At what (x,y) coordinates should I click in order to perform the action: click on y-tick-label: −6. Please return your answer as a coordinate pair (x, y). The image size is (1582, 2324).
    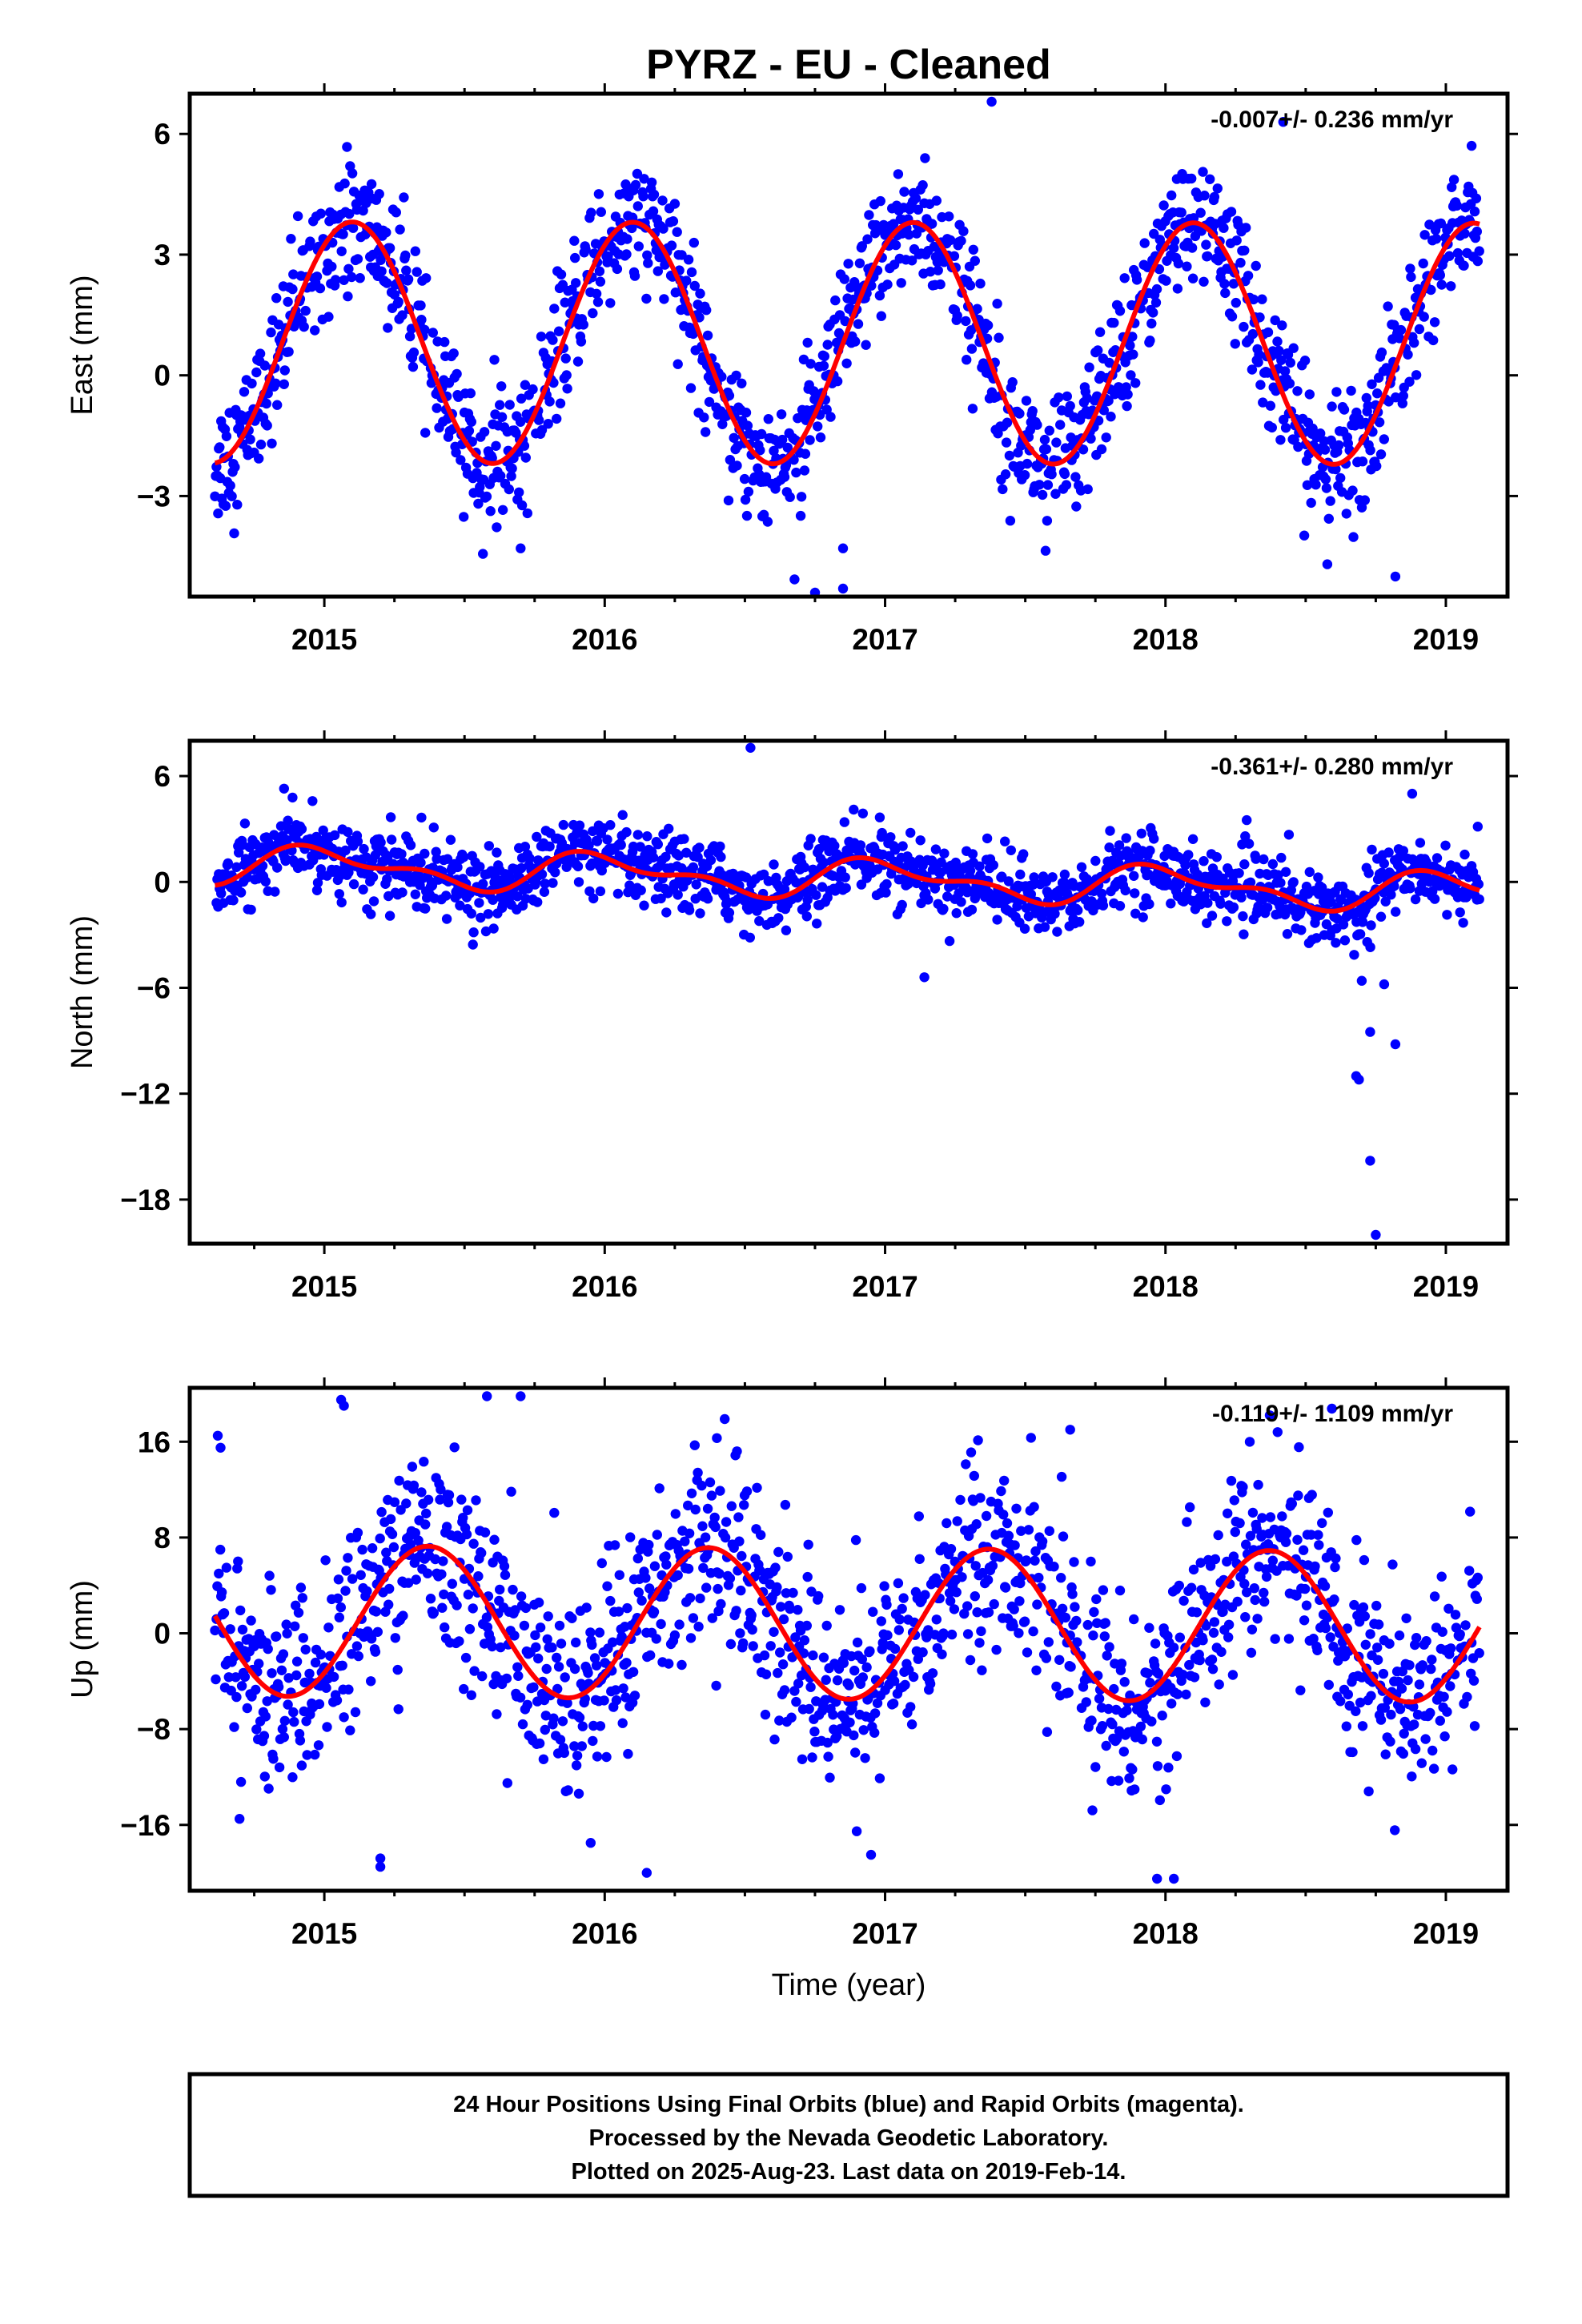
    Looking at the image, I should click on (154, 988).